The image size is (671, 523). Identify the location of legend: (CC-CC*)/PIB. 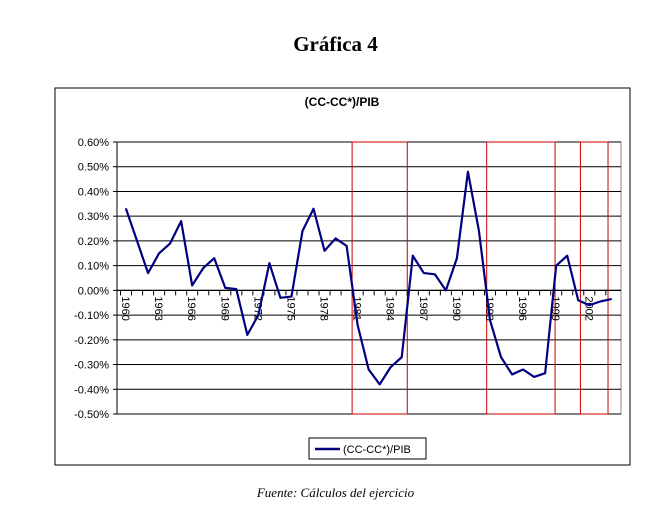
(367, 448).